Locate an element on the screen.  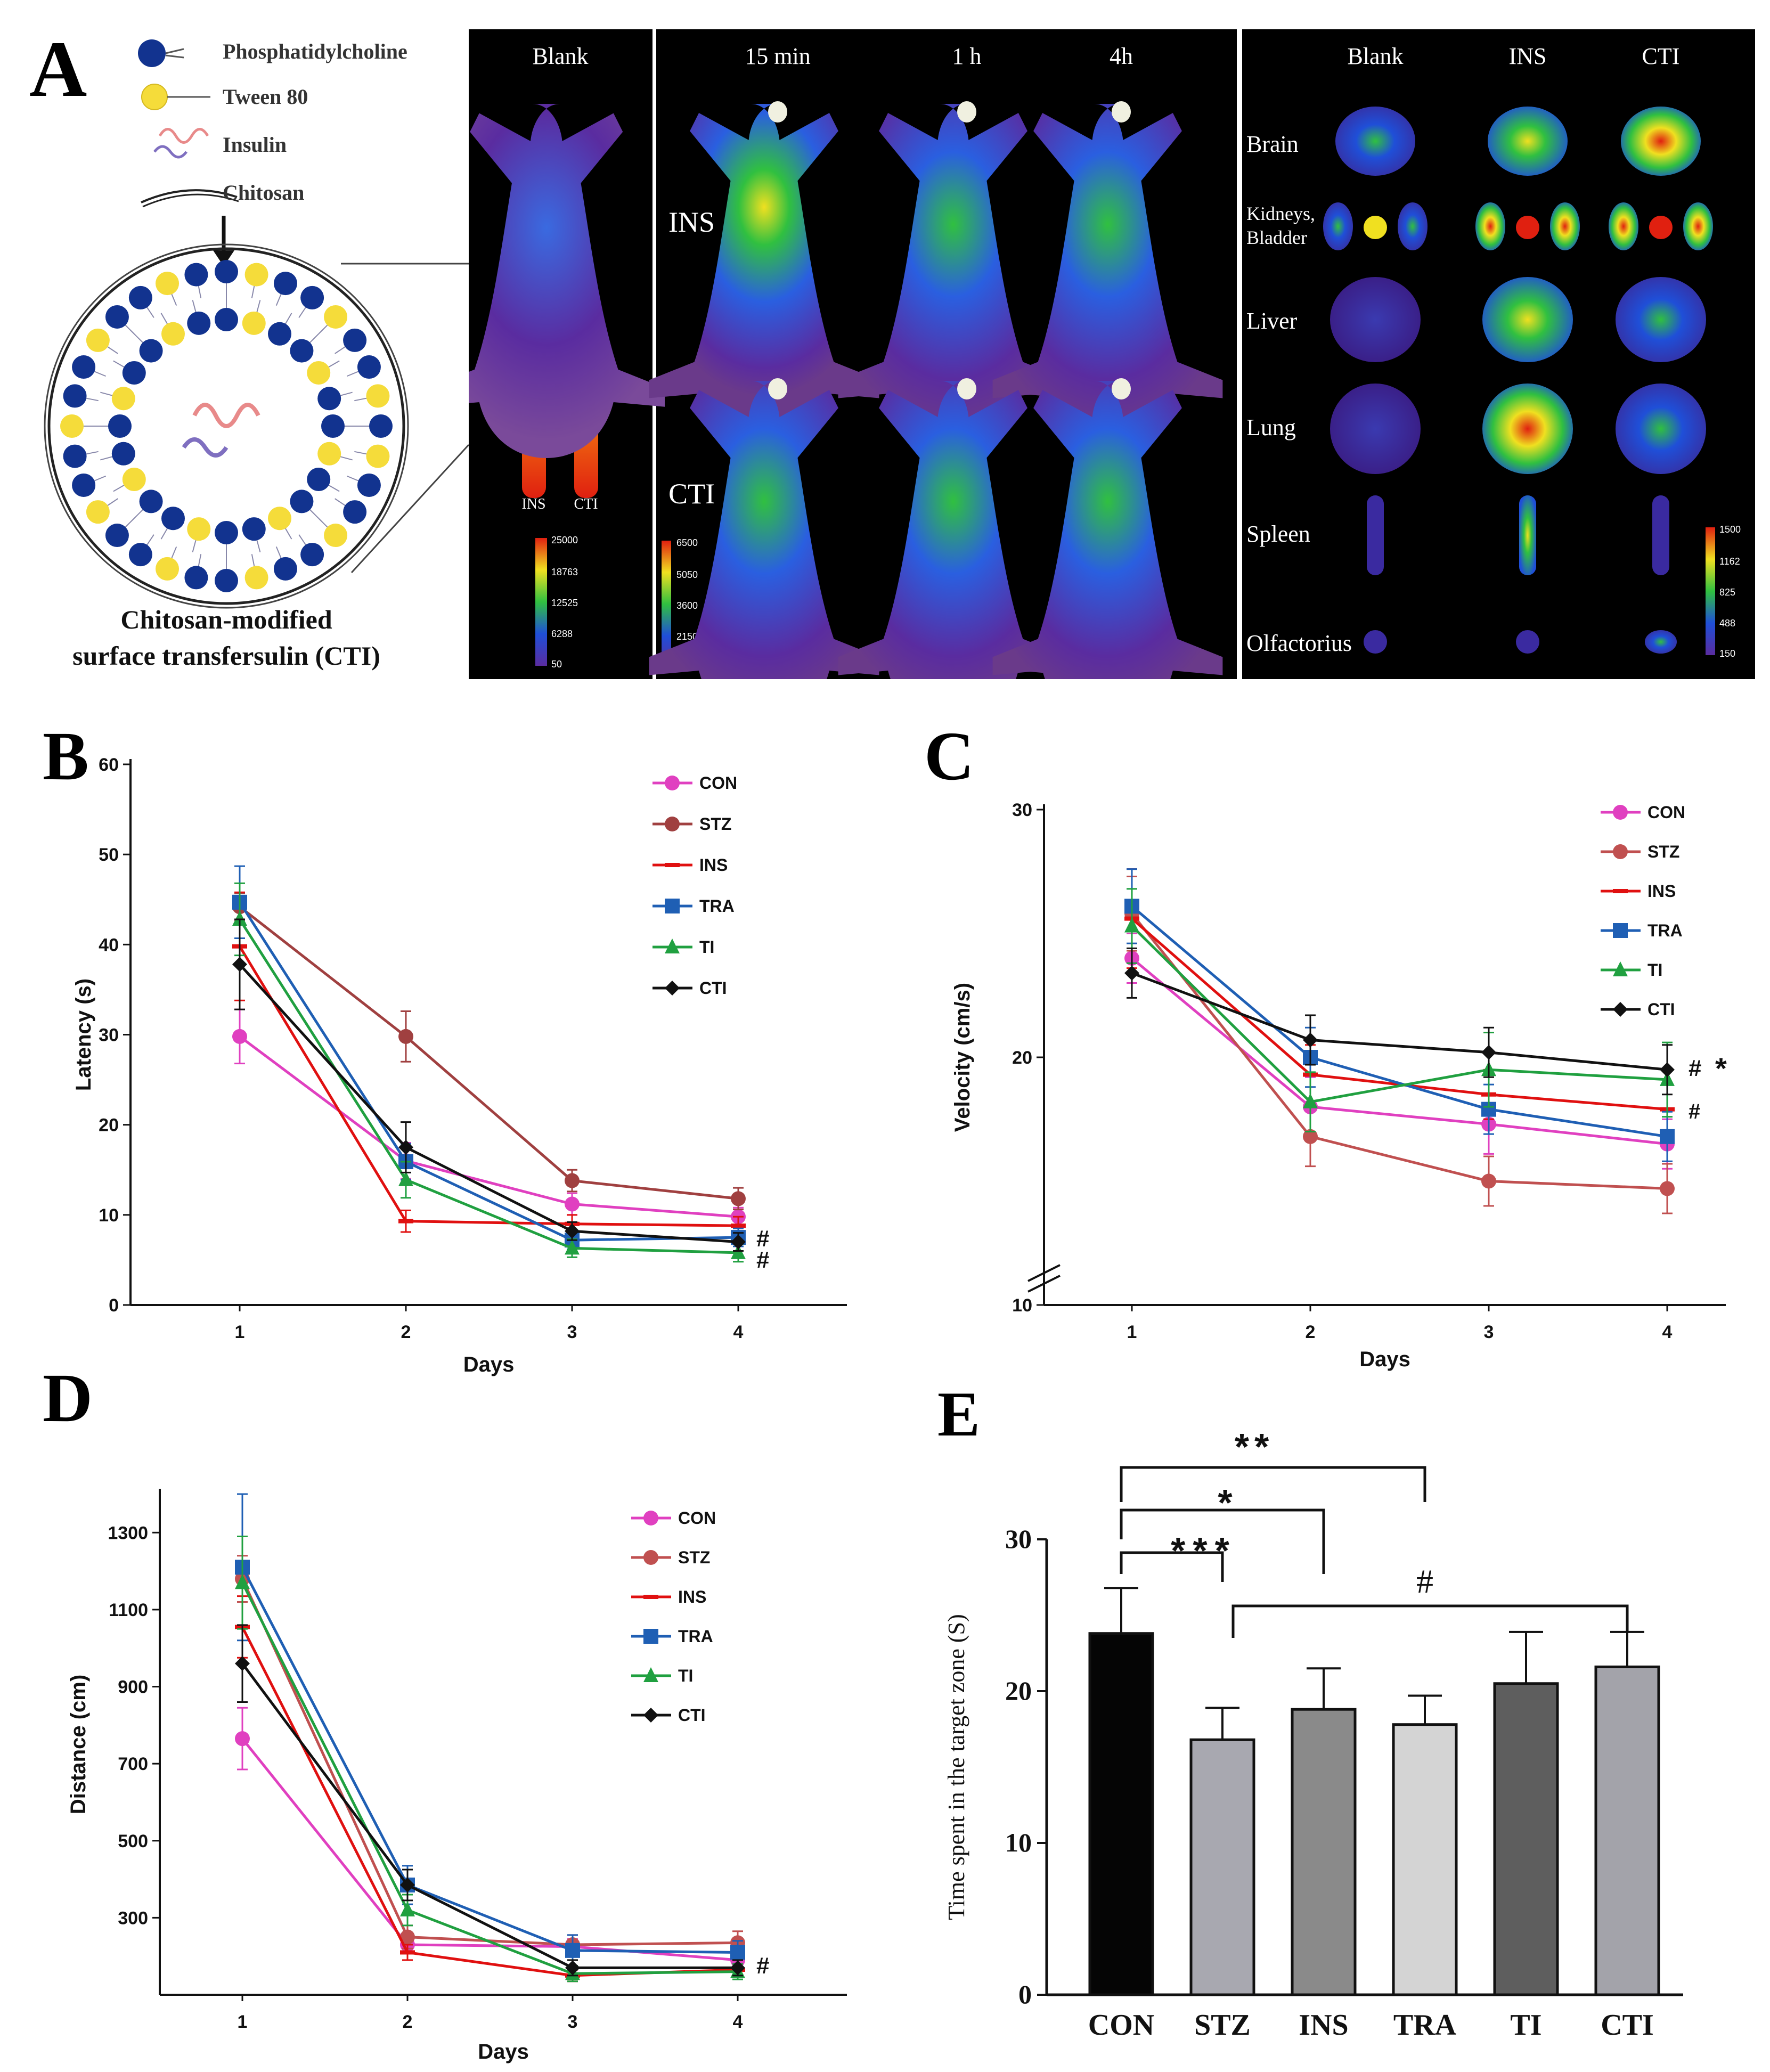
y-tick-label: 0 is located at coordinates (1025, 1994).